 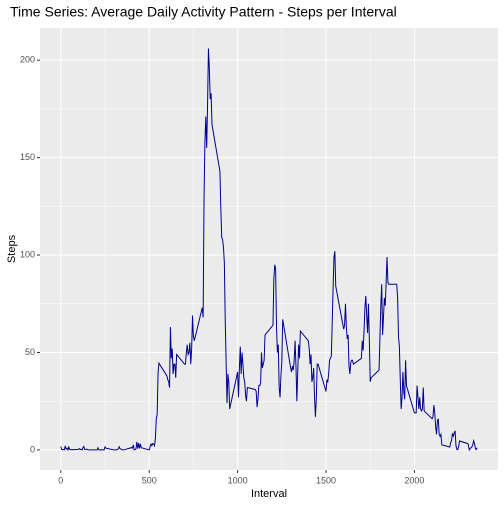 What do you see at coordinates (269, 494) in the screenshot?
I see `x-axis-title: Interval` at bounding box center [269, 494].